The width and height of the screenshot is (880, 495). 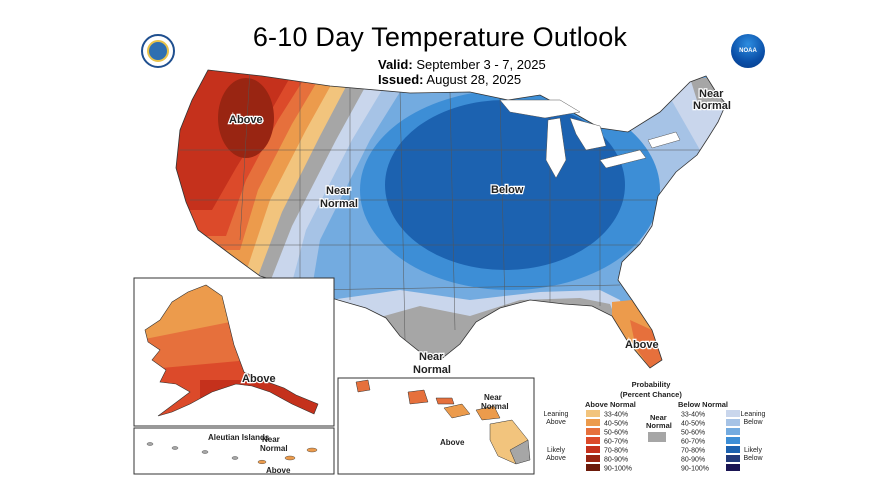 What do you see at coordinates (493, 397) in the screenshot?
I see `label-near-normal-hawaii-1: Near` at bounding box center [493, 397].